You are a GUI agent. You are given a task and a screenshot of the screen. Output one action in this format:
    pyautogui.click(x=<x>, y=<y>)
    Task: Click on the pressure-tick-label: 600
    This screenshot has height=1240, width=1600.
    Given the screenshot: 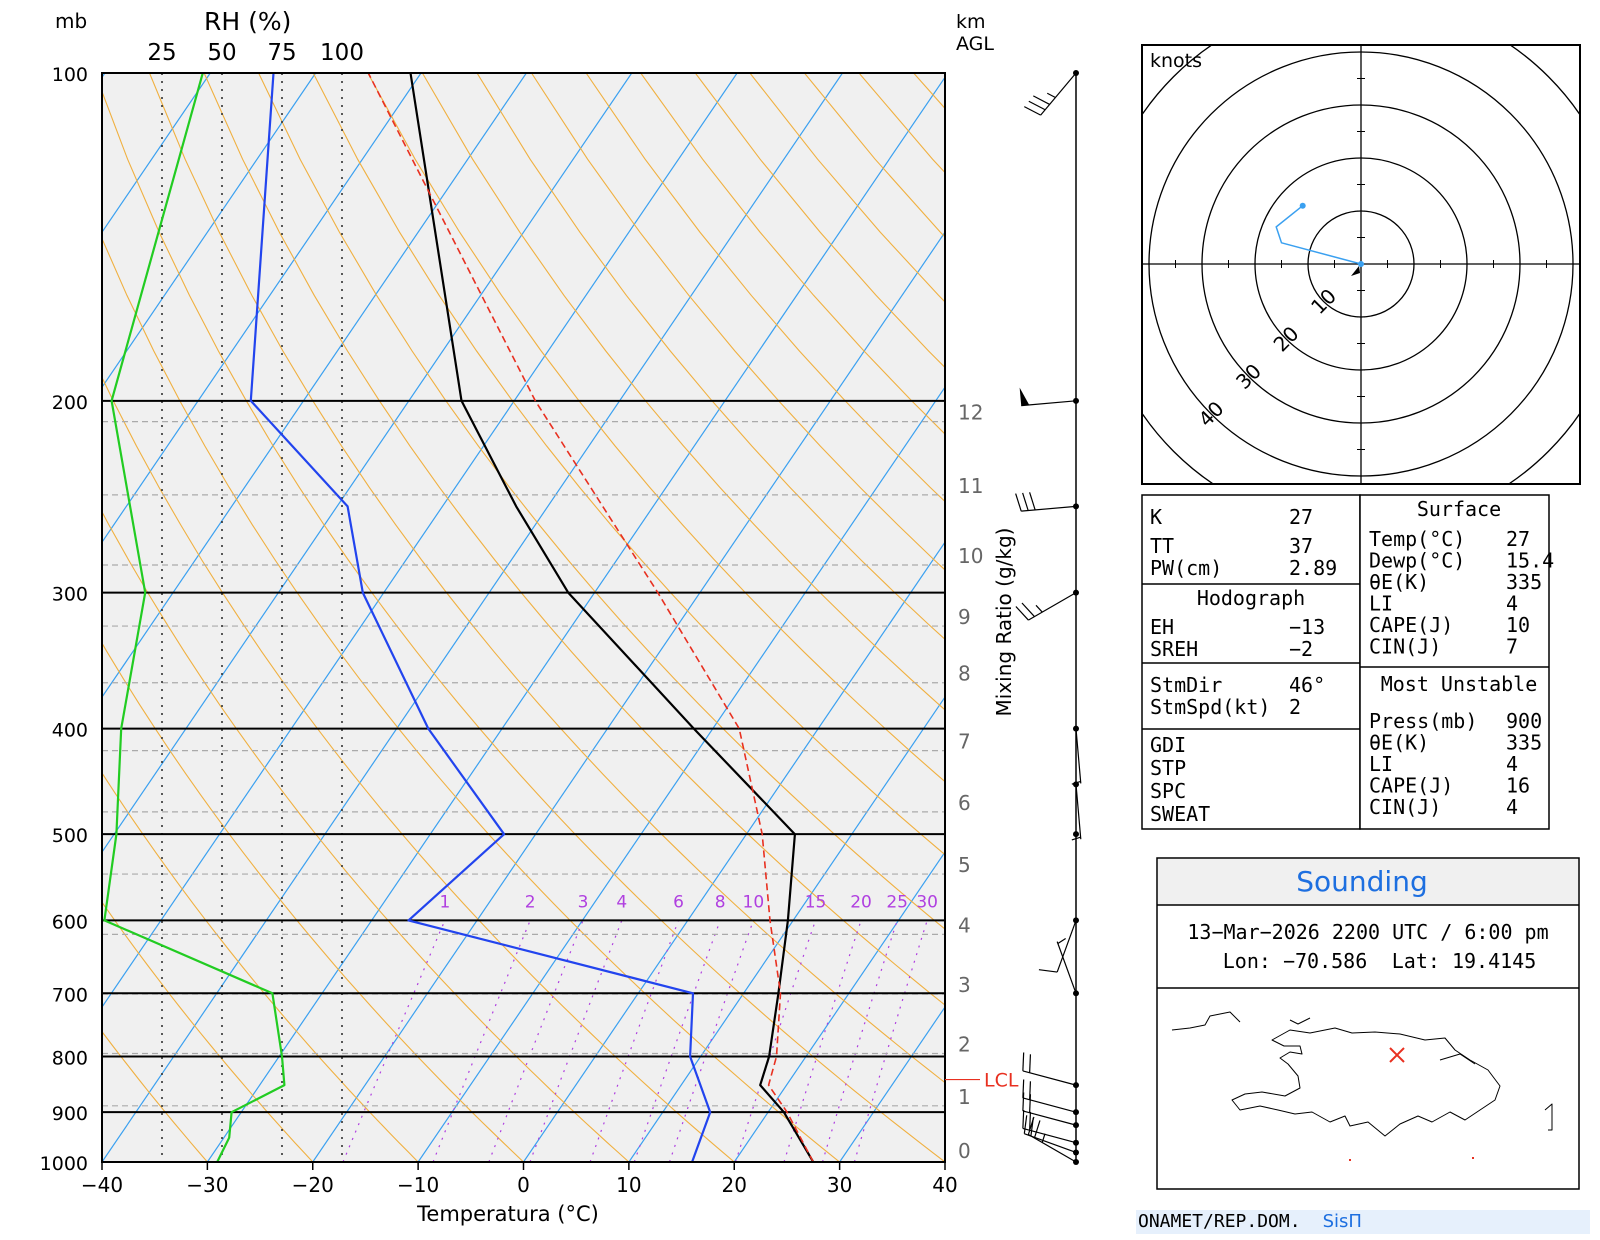 What is the action you would take?
    pyautogui.click(x=70, y=922)
    